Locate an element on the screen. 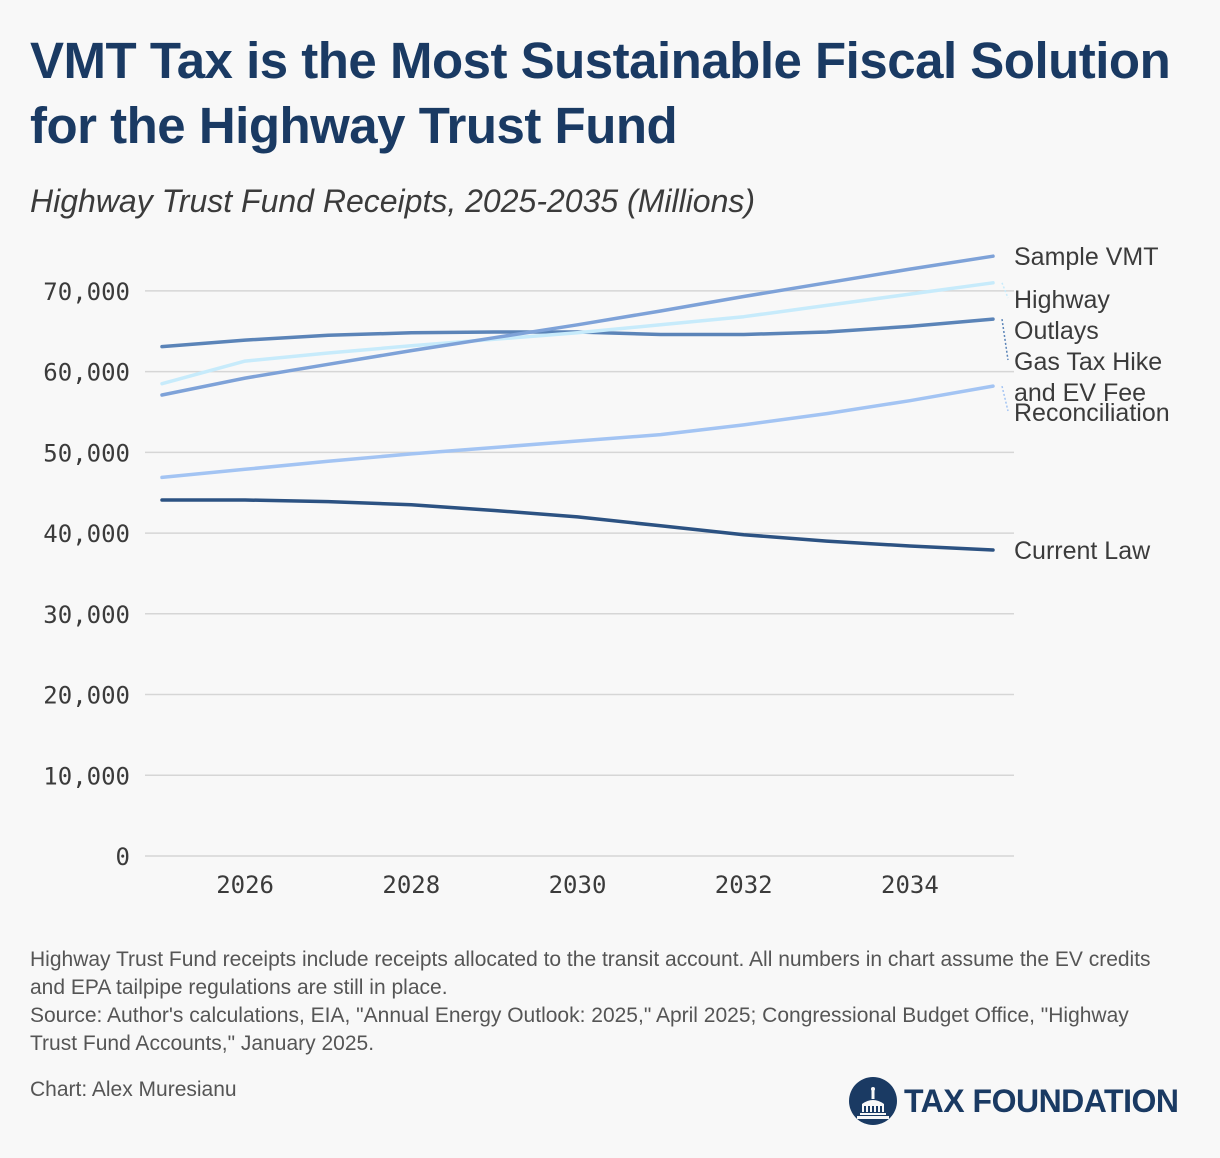 This screenshot has width=1220, height=1158. y-tick-label: 50,000 is located at coordinates (86, 453).